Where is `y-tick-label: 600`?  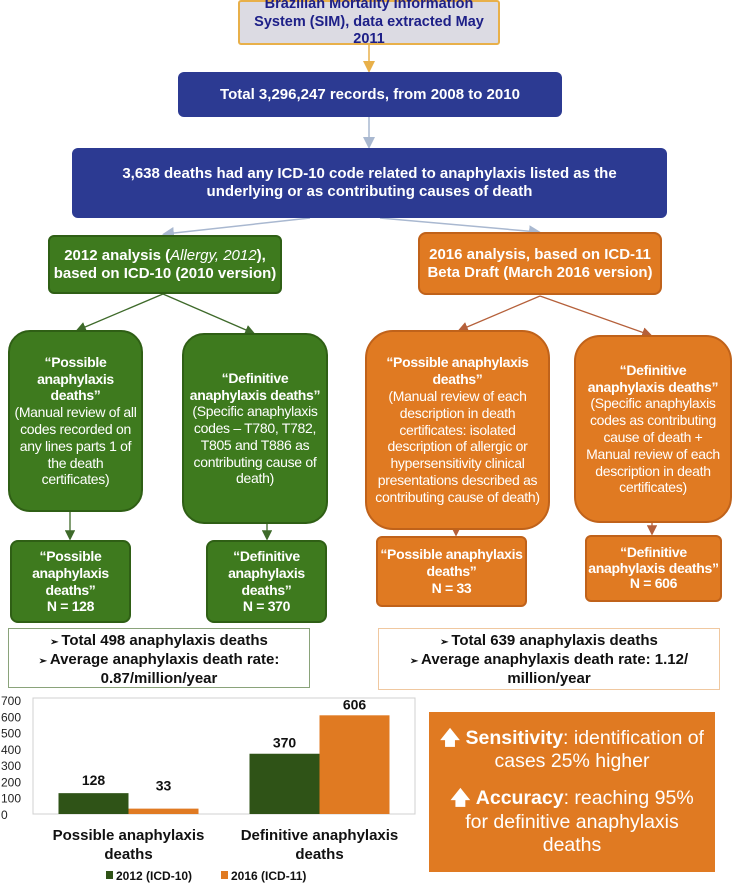
y-tick-label: 600 is located at coordinates (11, 717).